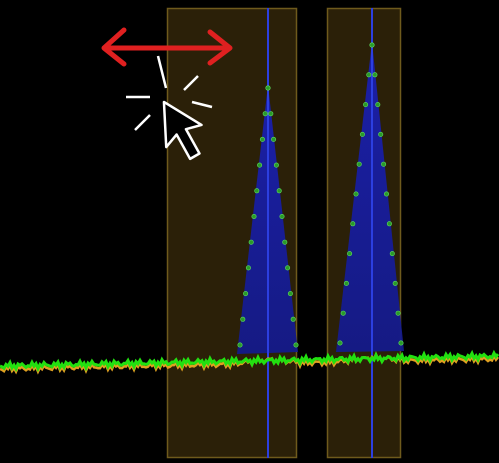 The image size is (499, 463). Describe the element at coordinates (167, 94) in the screenshot. I see `drag-gesture` at that location.